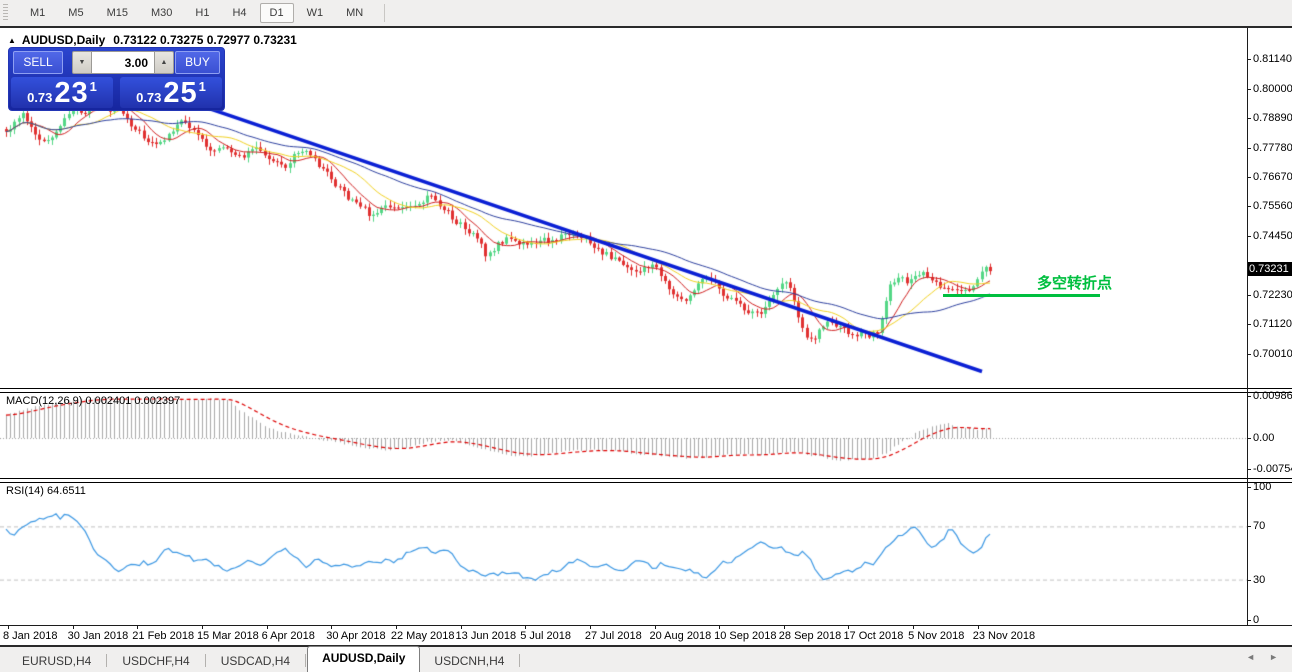 The width and height of the screenshot is (1292, 672). I want to click on time-tick-label: 10 Sep 2018, so click(745, 636).